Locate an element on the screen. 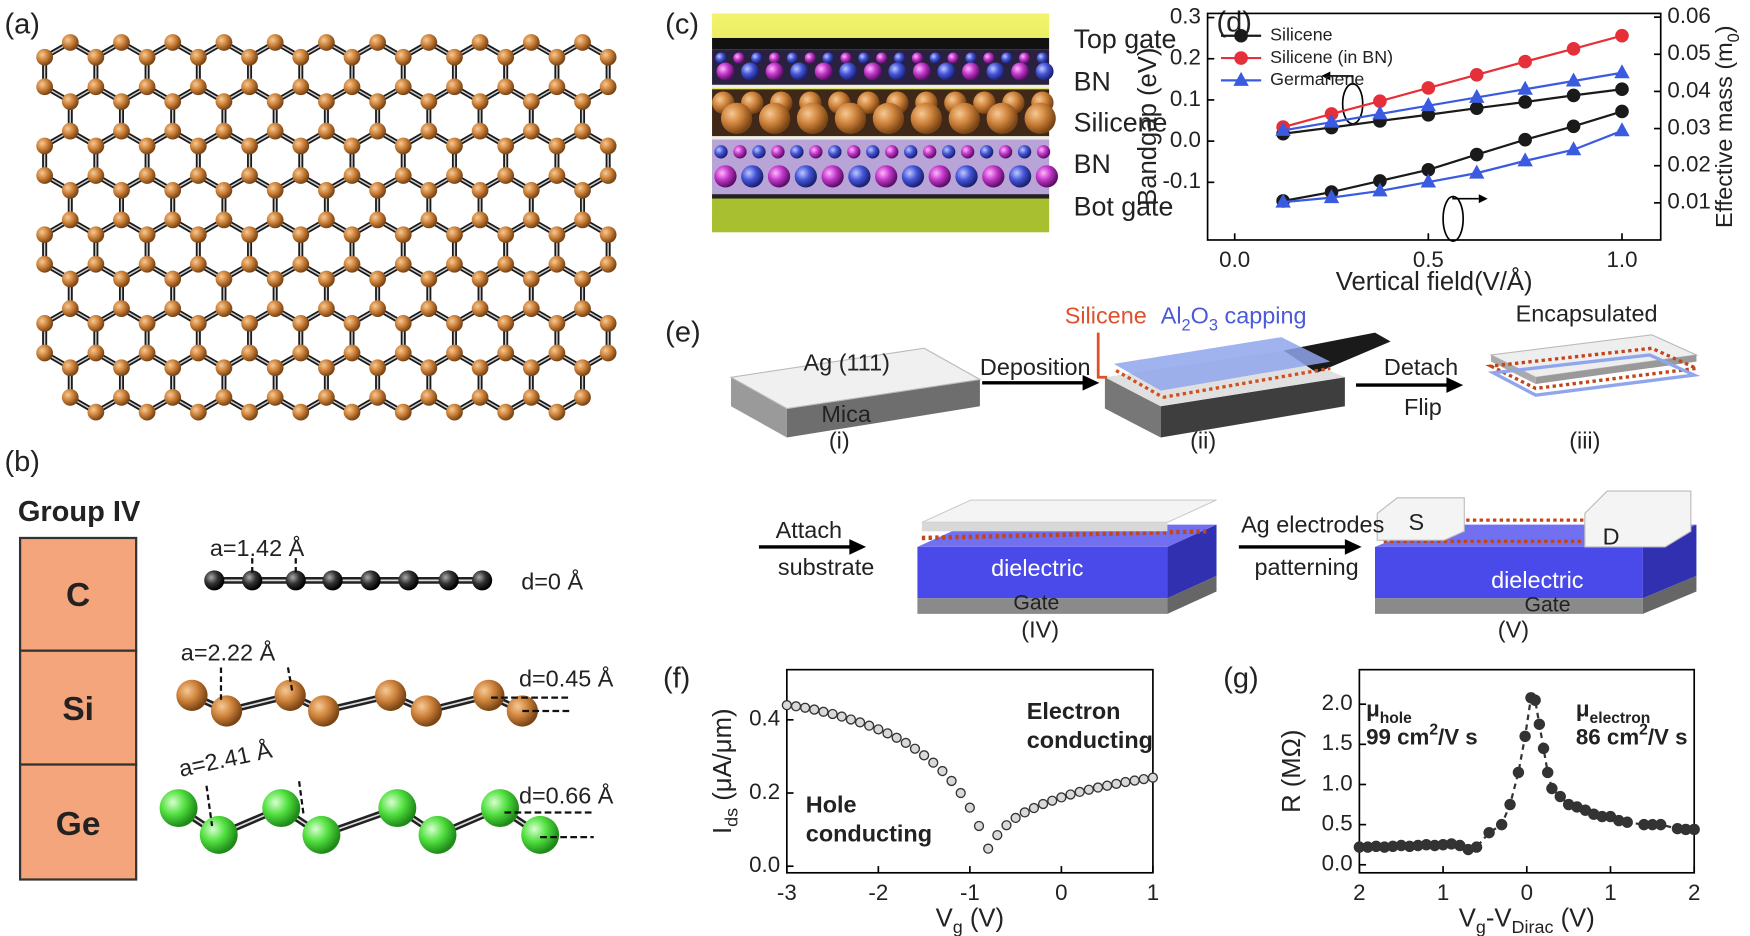 This screenshot has width=1750, height=936. x-axis-title: Vertical field(V/Å) is located at coordinates (1434, 281).